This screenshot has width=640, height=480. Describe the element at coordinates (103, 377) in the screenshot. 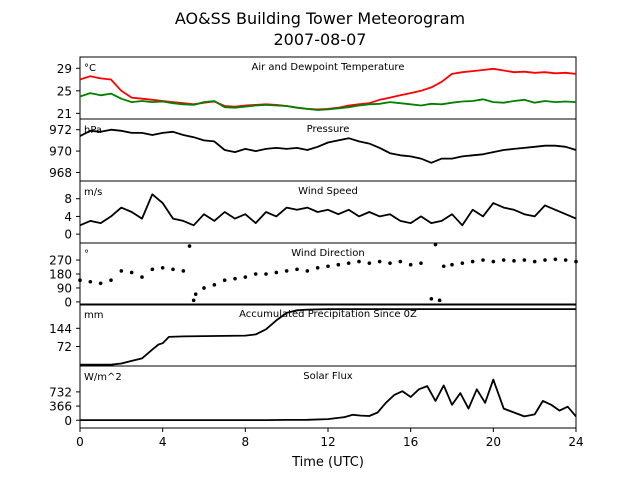

I see `panel-unit: W/m^2` at that location.